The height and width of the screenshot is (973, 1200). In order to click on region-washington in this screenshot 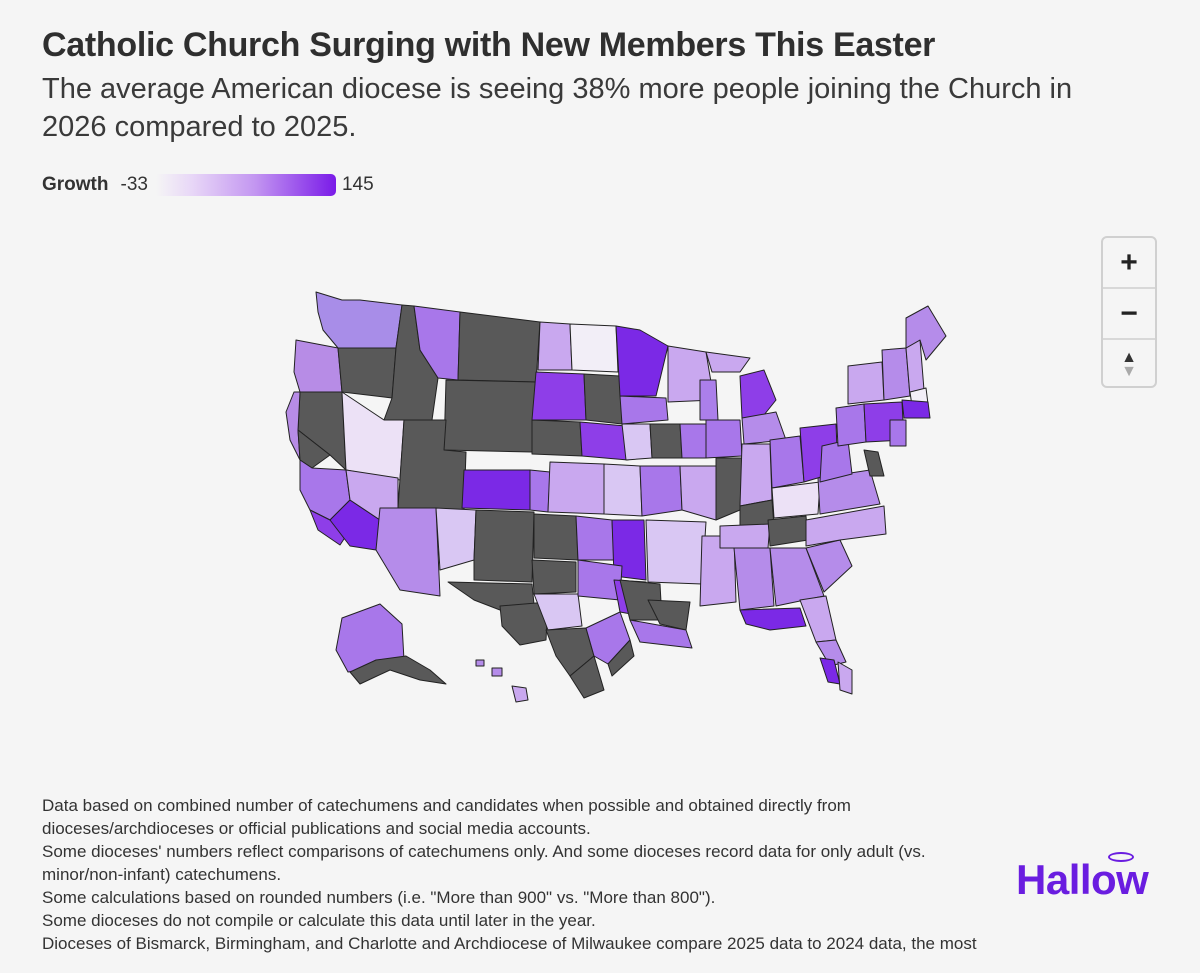, I will do `click(359, 320)`.